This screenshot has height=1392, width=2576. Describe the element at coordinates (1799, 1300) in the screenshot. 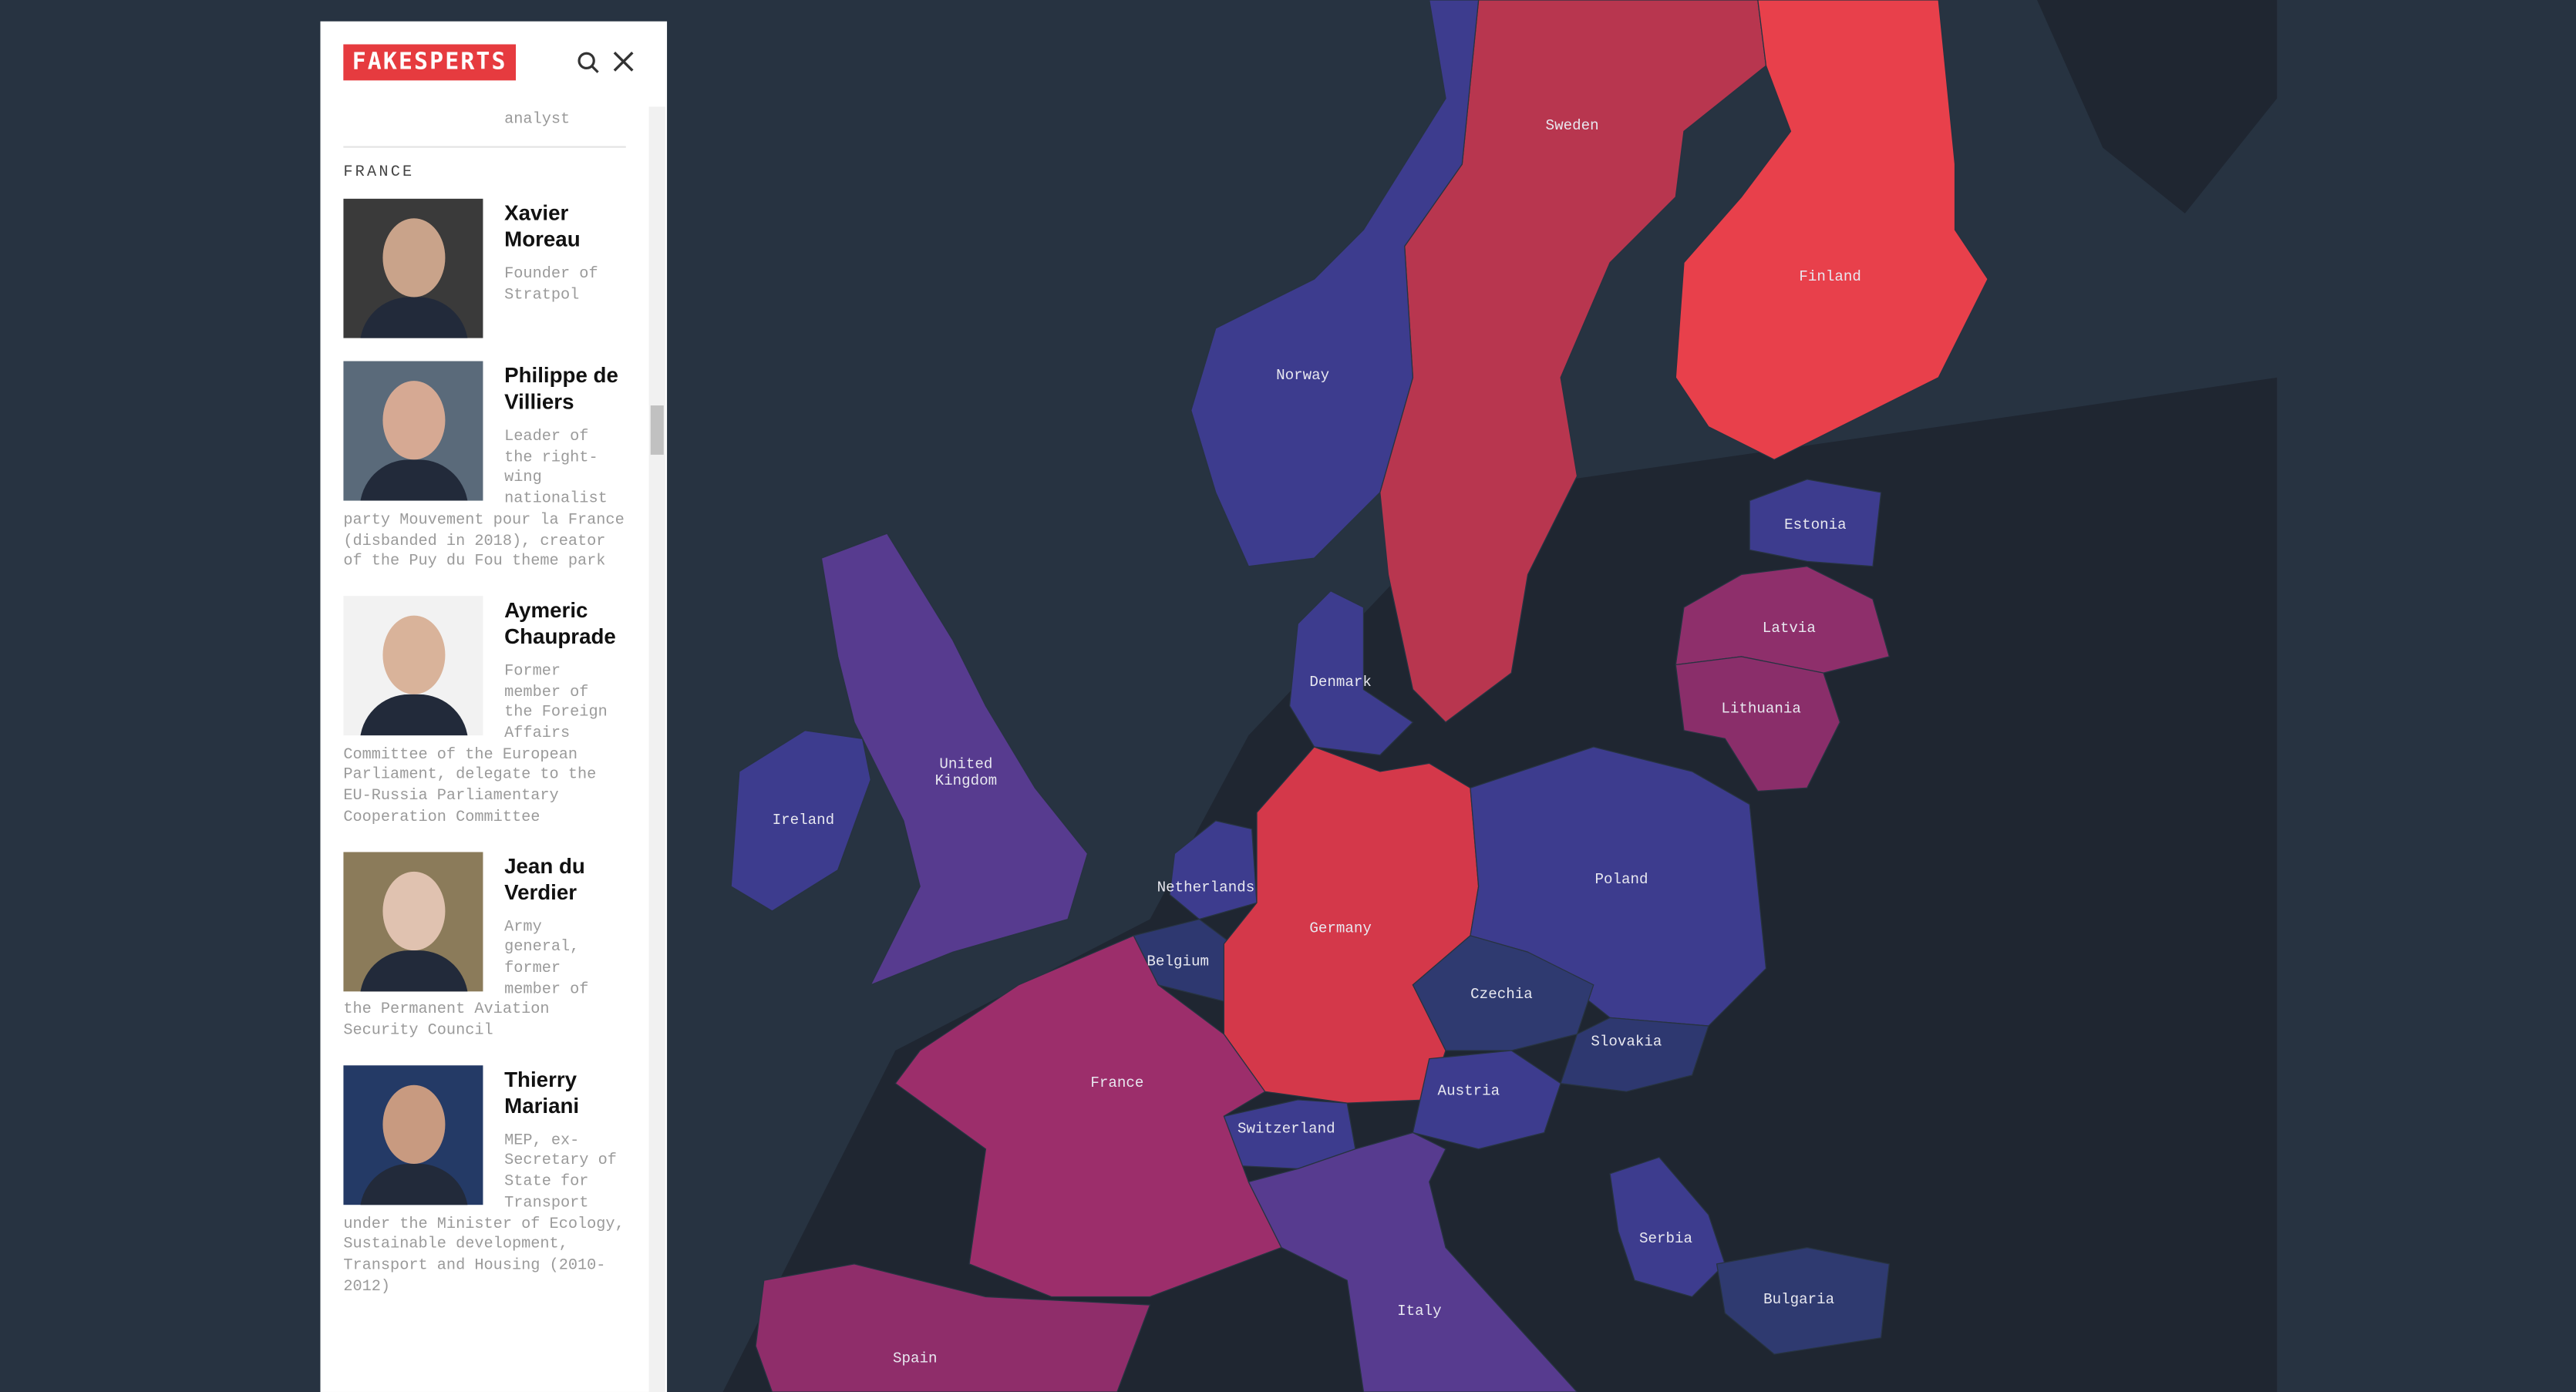

I see `country-label: Bulgaria` at that location.